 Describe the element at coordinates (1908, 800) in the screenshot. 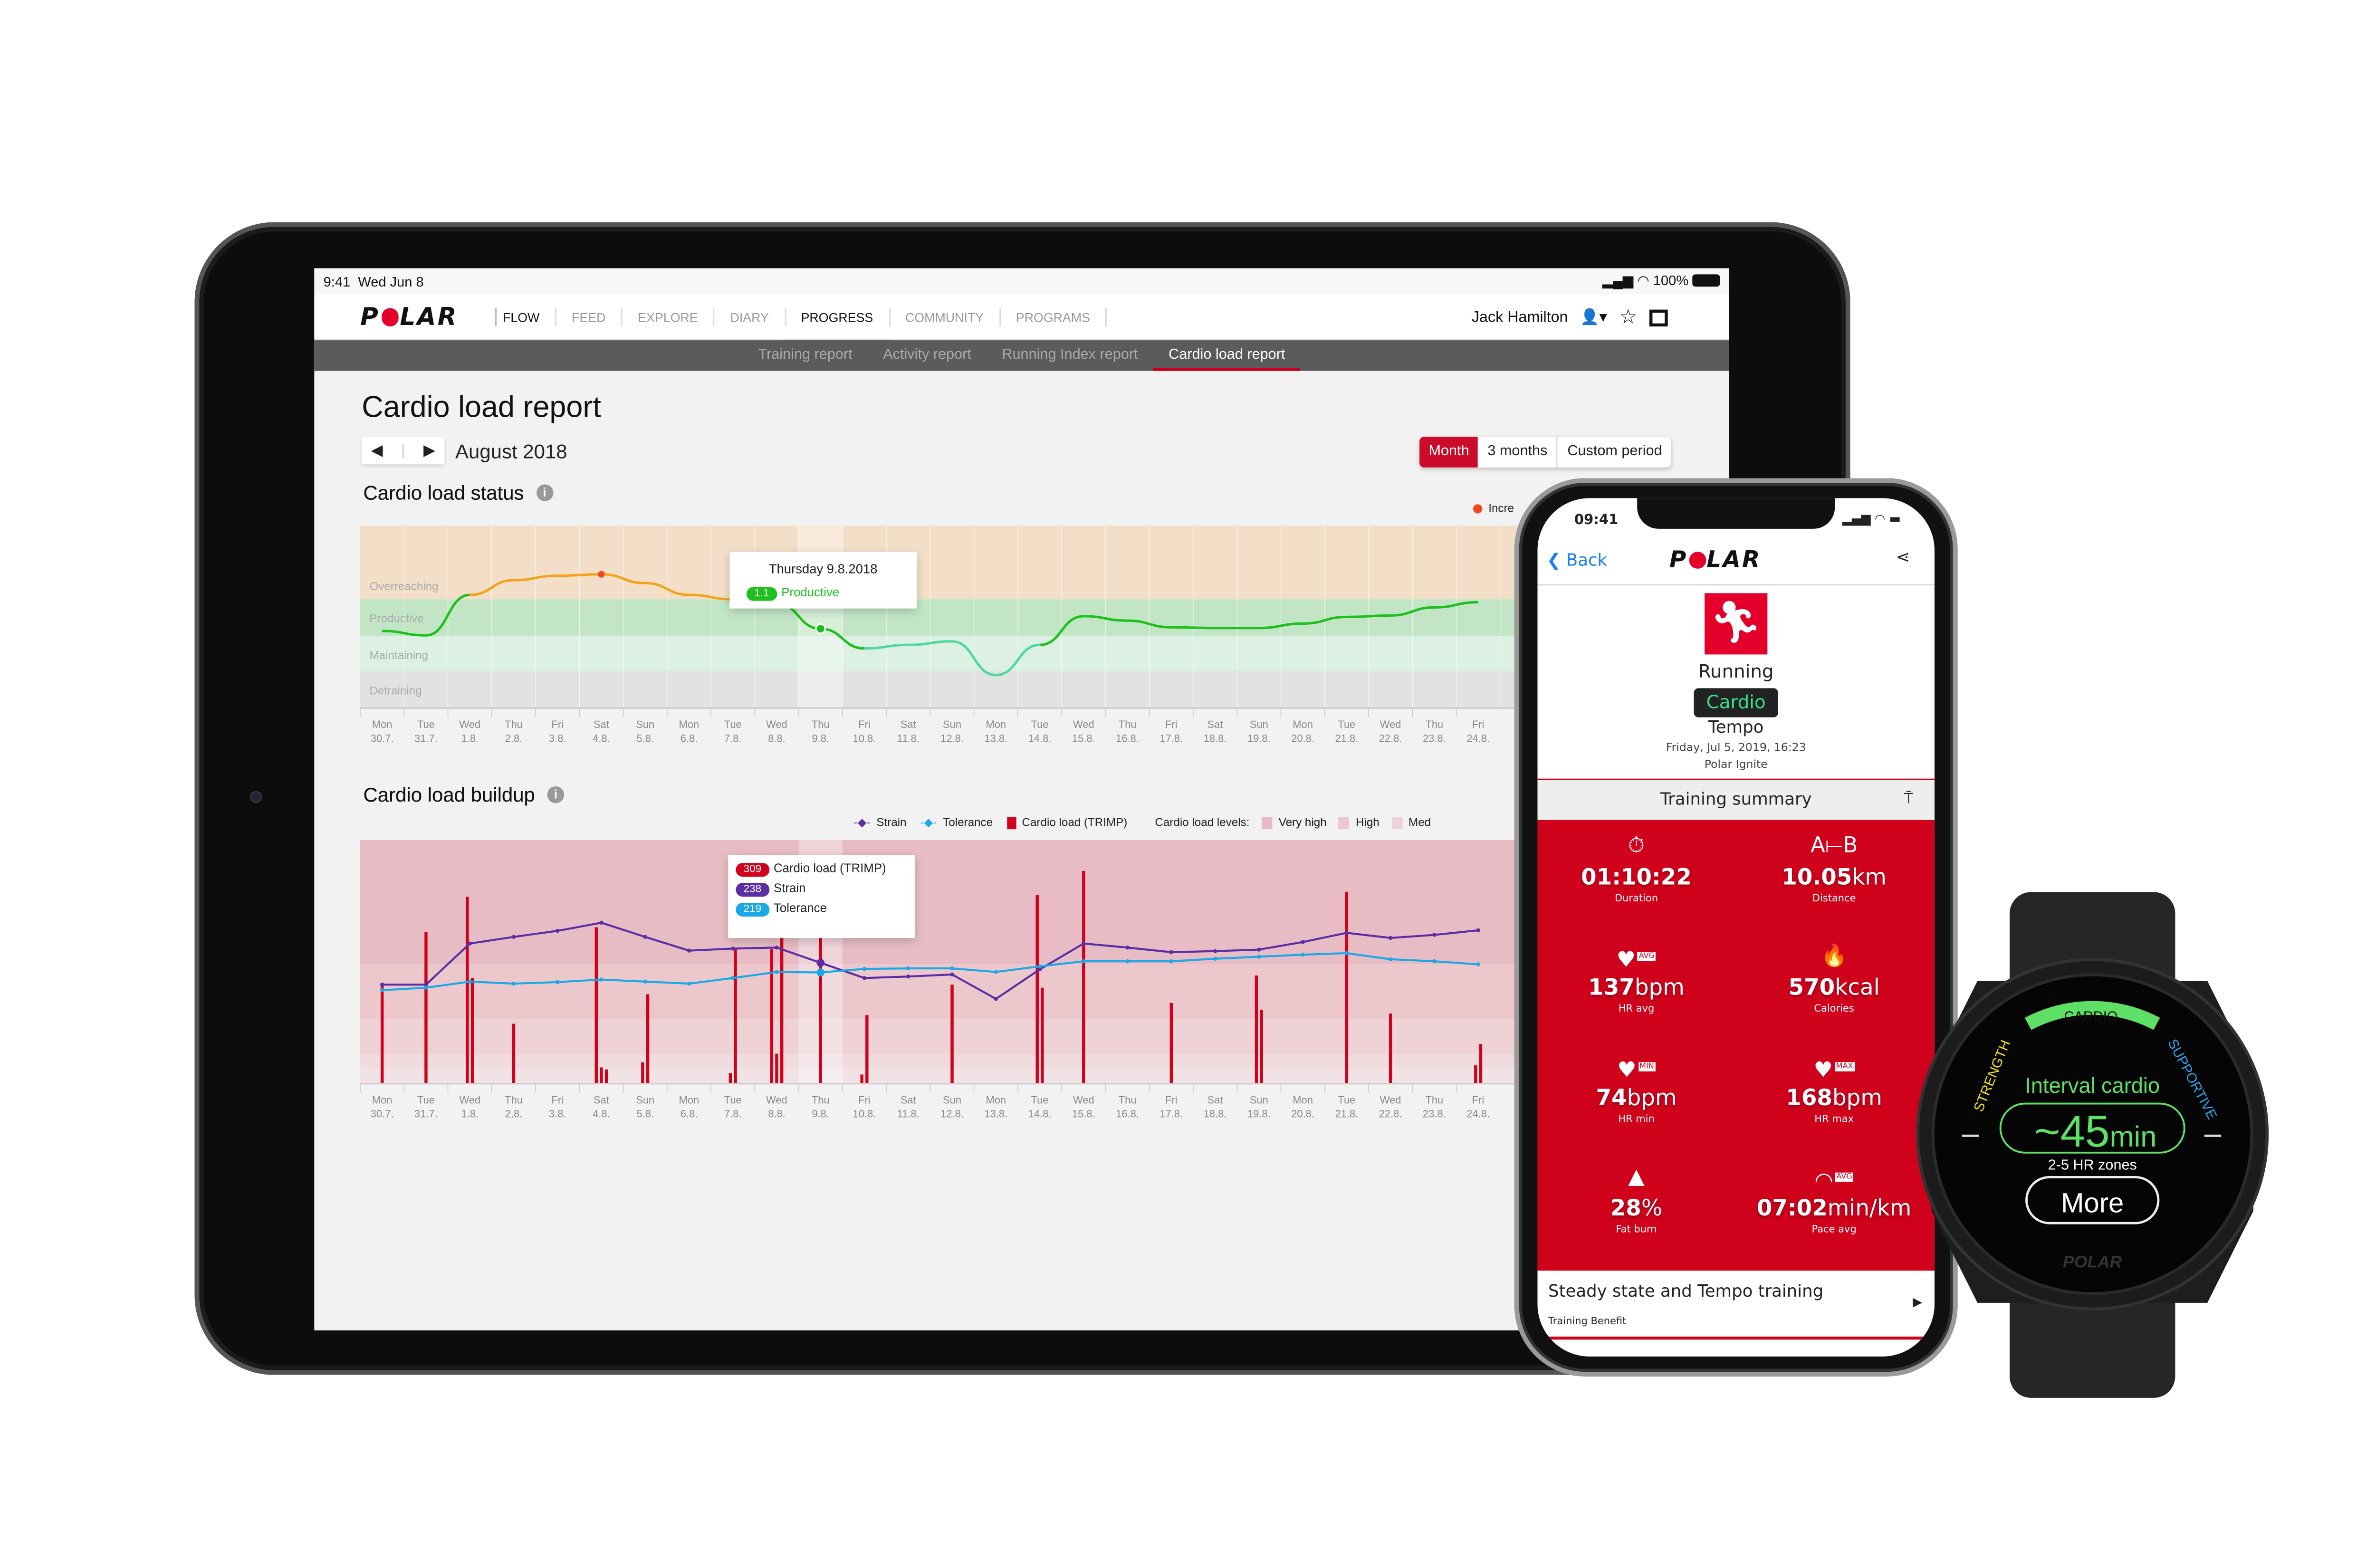

I see `export-icon: ⍑` at that location.